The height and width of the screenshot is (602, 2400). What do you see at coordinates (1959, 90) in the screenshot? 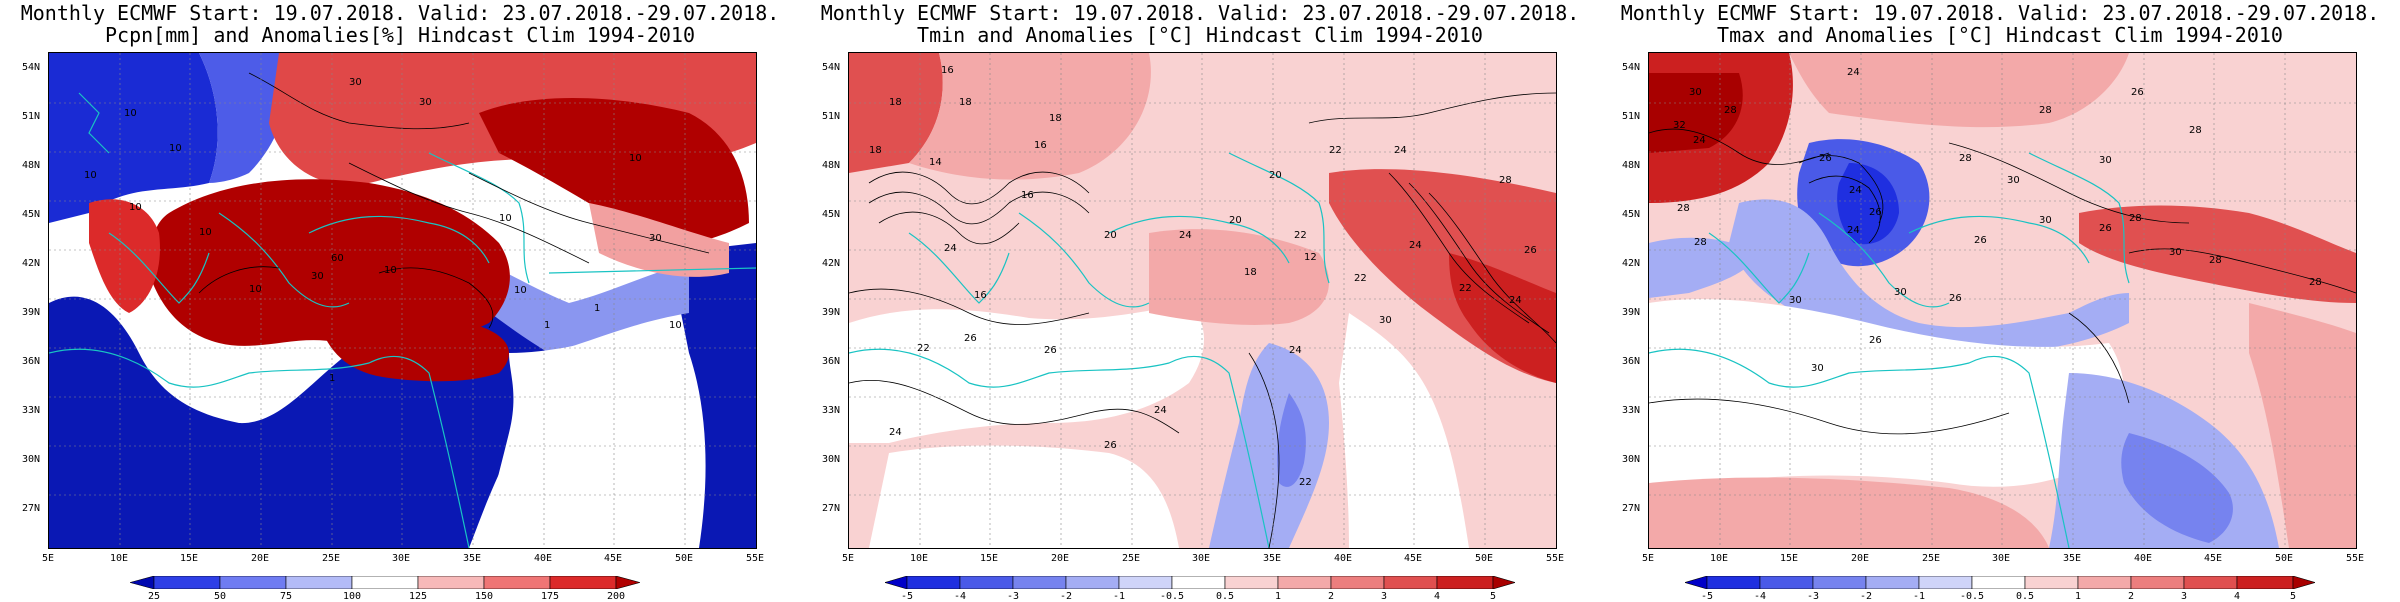
I see `anomaly-area-warm-north` at bounding box center [1959, 90].